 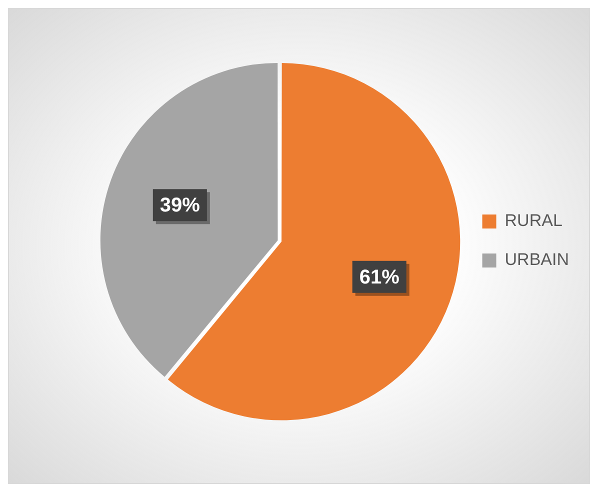 What do you see at coordinates (537, 260) in the screenshot?
I see `legend-label: URBAIN` at bounding box center [537, 260].